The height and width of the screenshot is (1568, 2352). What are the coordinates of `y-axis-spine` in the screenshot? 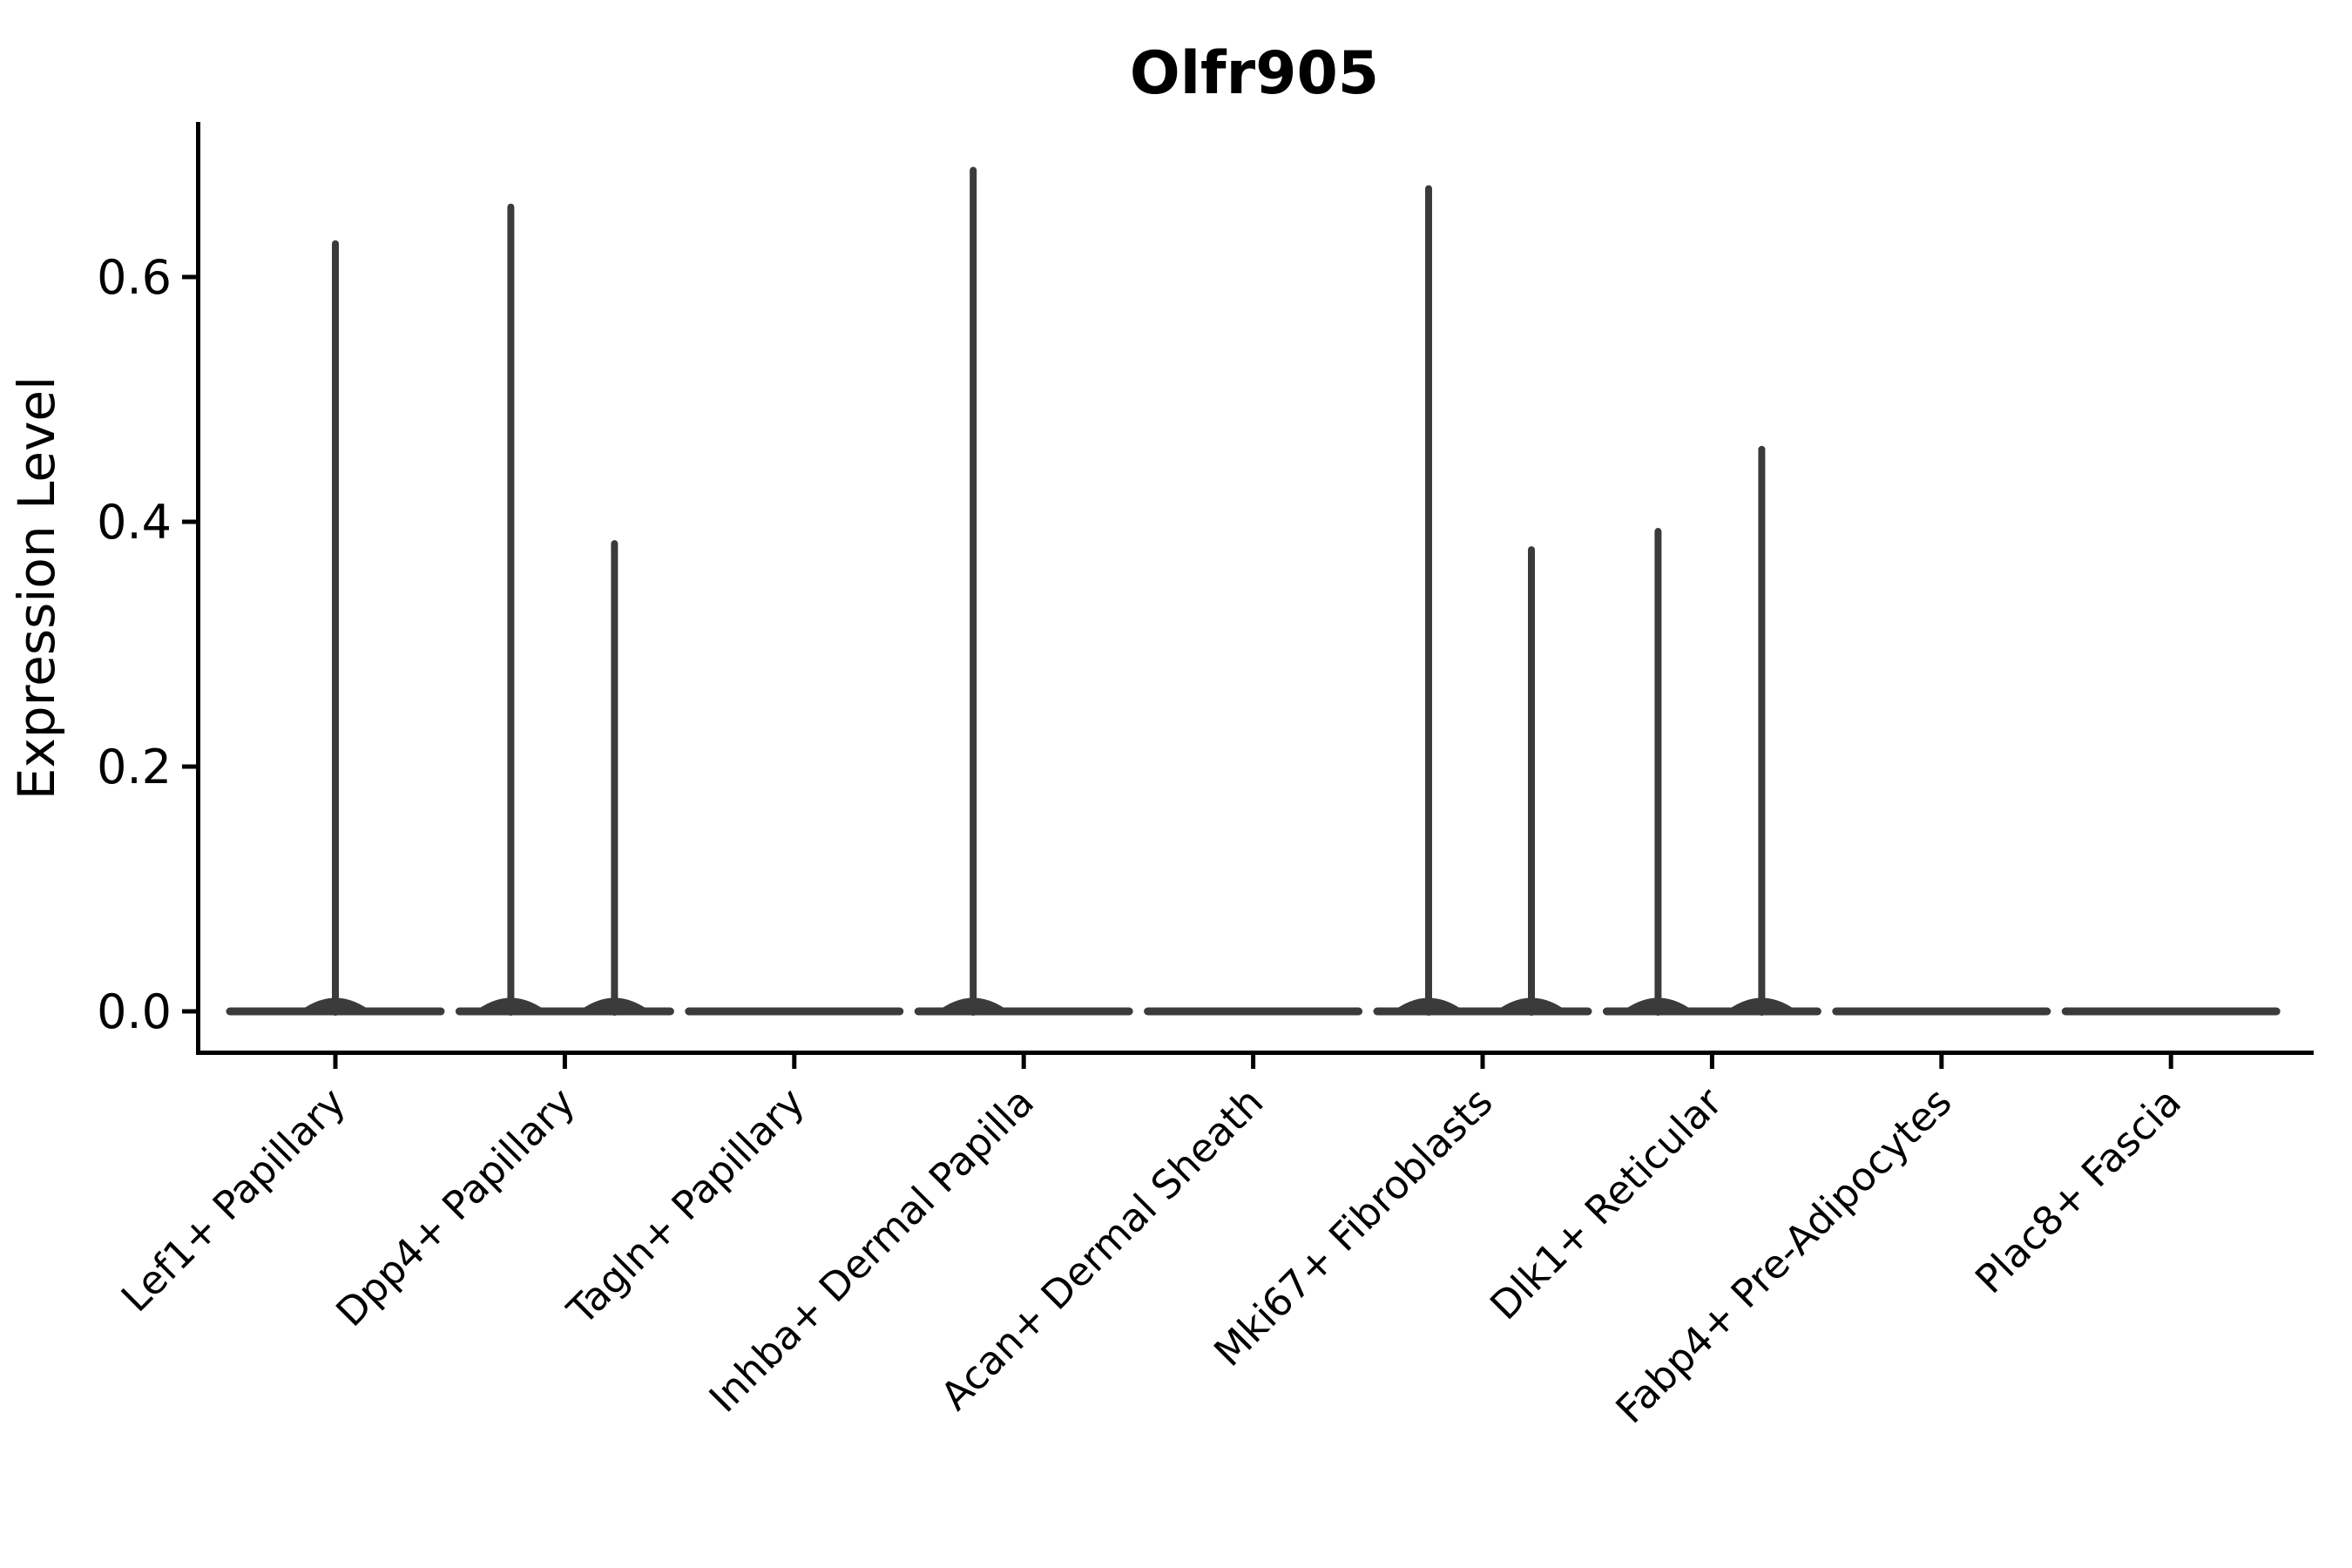 It's located at (198, 588).